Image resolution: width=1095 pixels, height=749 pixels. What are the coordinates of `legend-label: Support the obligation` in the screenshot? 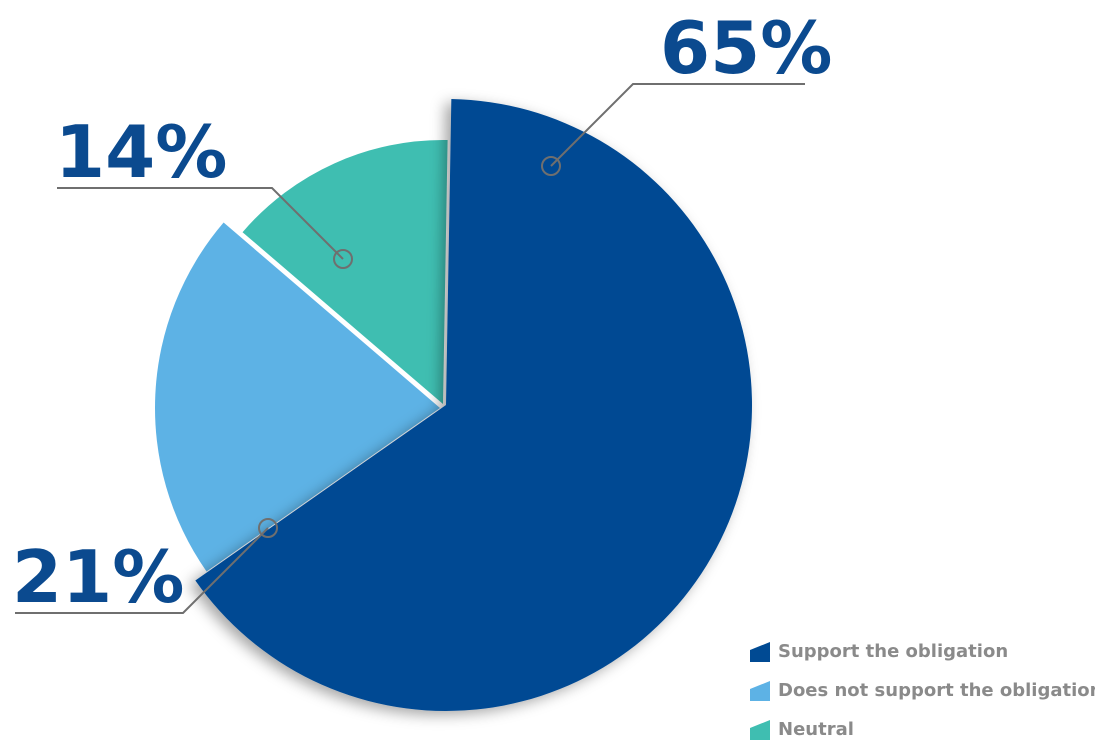 It's located at (893, 651).